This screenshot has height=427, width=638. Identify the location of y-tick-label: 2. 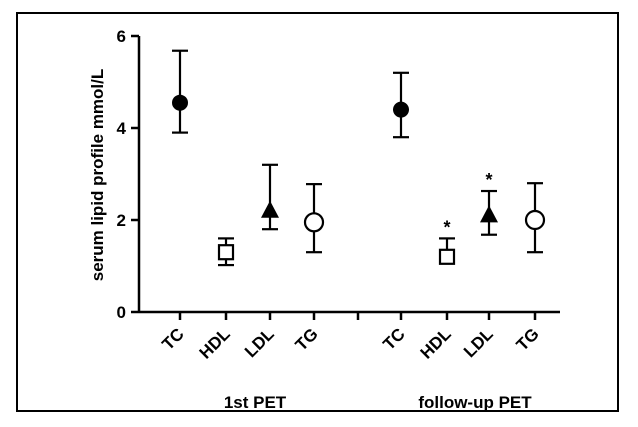
(121, 220).